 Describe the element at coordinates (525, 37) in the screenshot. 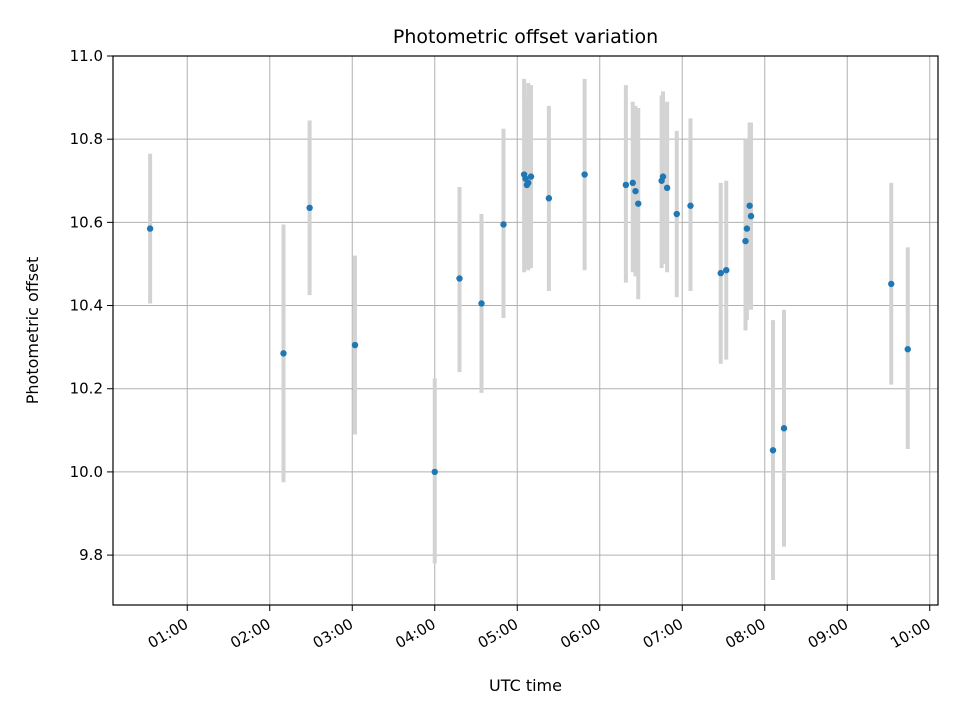

I see `chart-title: Photometric offset variation` at that location.